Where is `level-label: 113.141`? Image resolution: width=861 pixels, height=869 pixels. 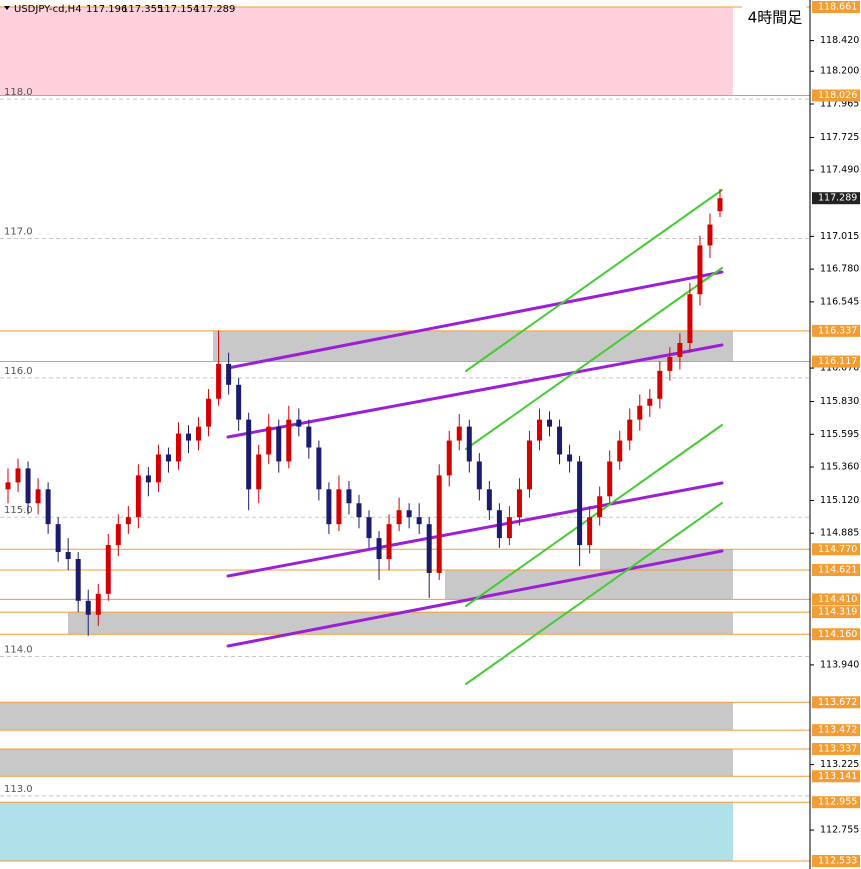
level-label: 113.141 is located at coordinates (837, 776).